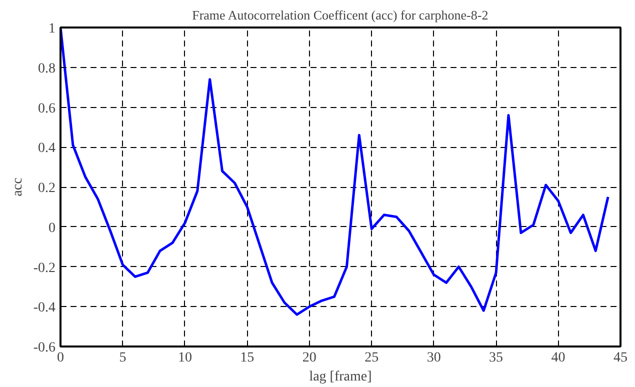 The width and height of the screenshot is (635, 387). What do you see at coordinates (122, 358) in the screenshot?
I see `x-tick-label: 5` at bounding box center [122, 358].